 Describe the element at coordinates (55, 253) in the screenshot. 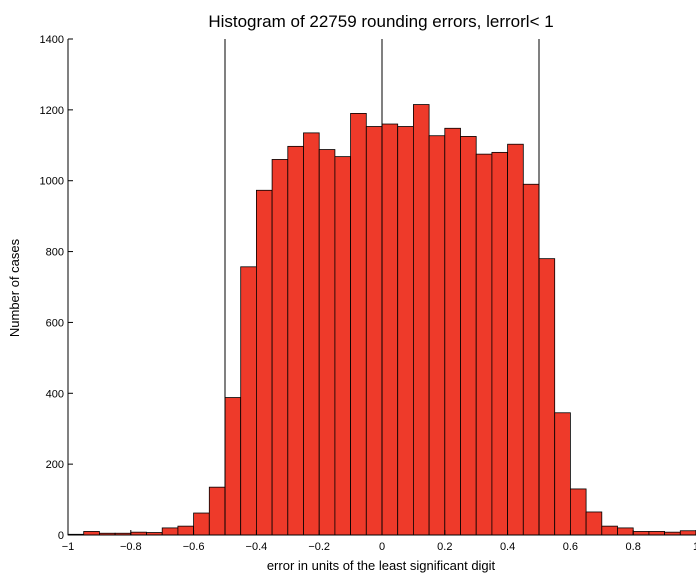

I see `y-tick-label: 800` at that location.